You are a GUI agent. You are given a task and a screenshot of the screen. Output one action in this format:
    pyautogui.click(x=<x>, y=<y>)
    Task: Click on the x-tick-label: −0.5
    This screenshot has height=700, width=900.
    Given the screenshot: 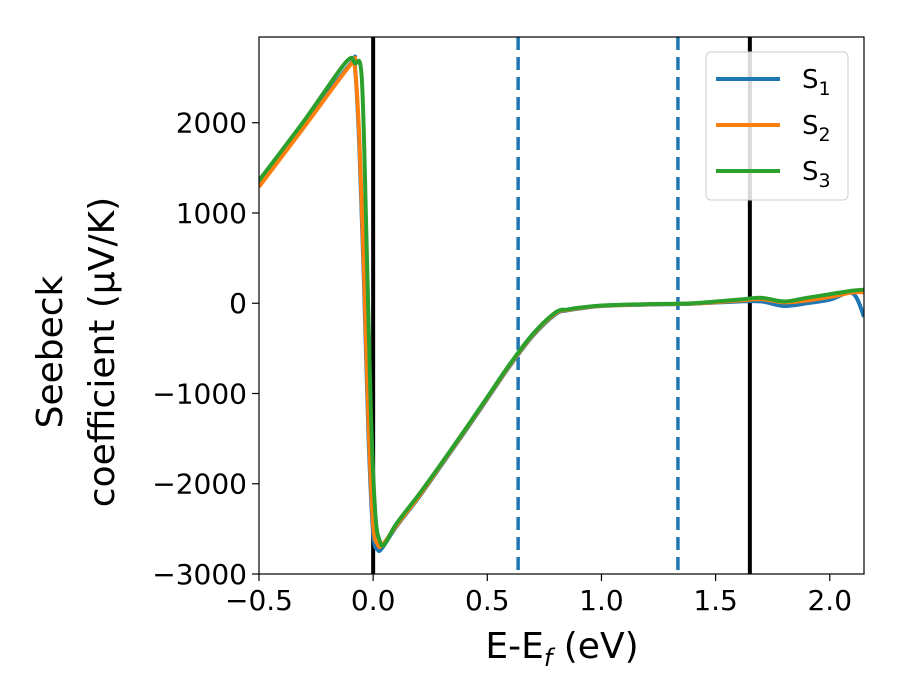 What is the action you would take?
    pyautogui.click(x=259, y=600)
    